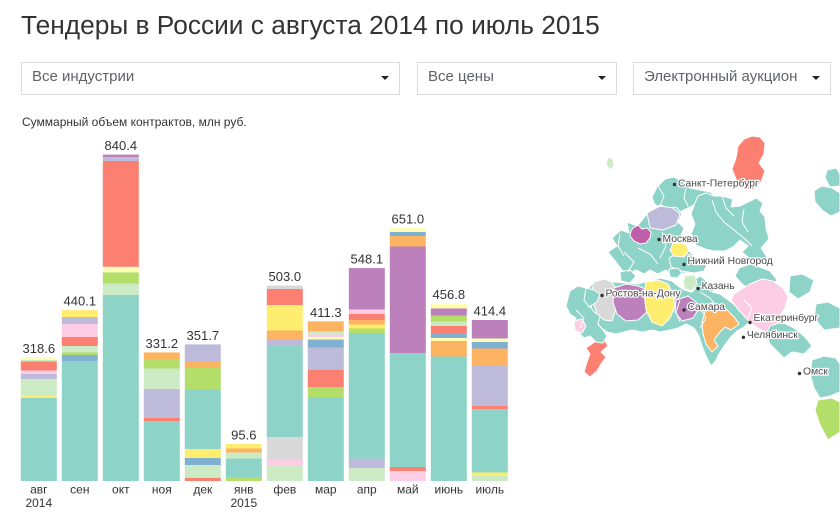 The height and width of the screenshot is (526, 840). I want to click on svg-text: 503.0, so click(285, 276).